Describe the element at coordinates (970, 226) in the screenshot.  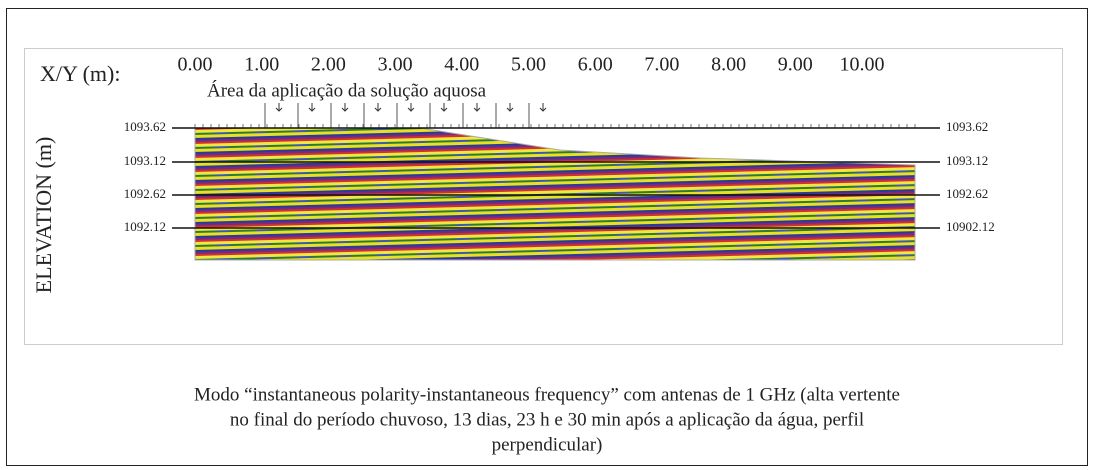
I see `right-label: 10902.12` at that location.